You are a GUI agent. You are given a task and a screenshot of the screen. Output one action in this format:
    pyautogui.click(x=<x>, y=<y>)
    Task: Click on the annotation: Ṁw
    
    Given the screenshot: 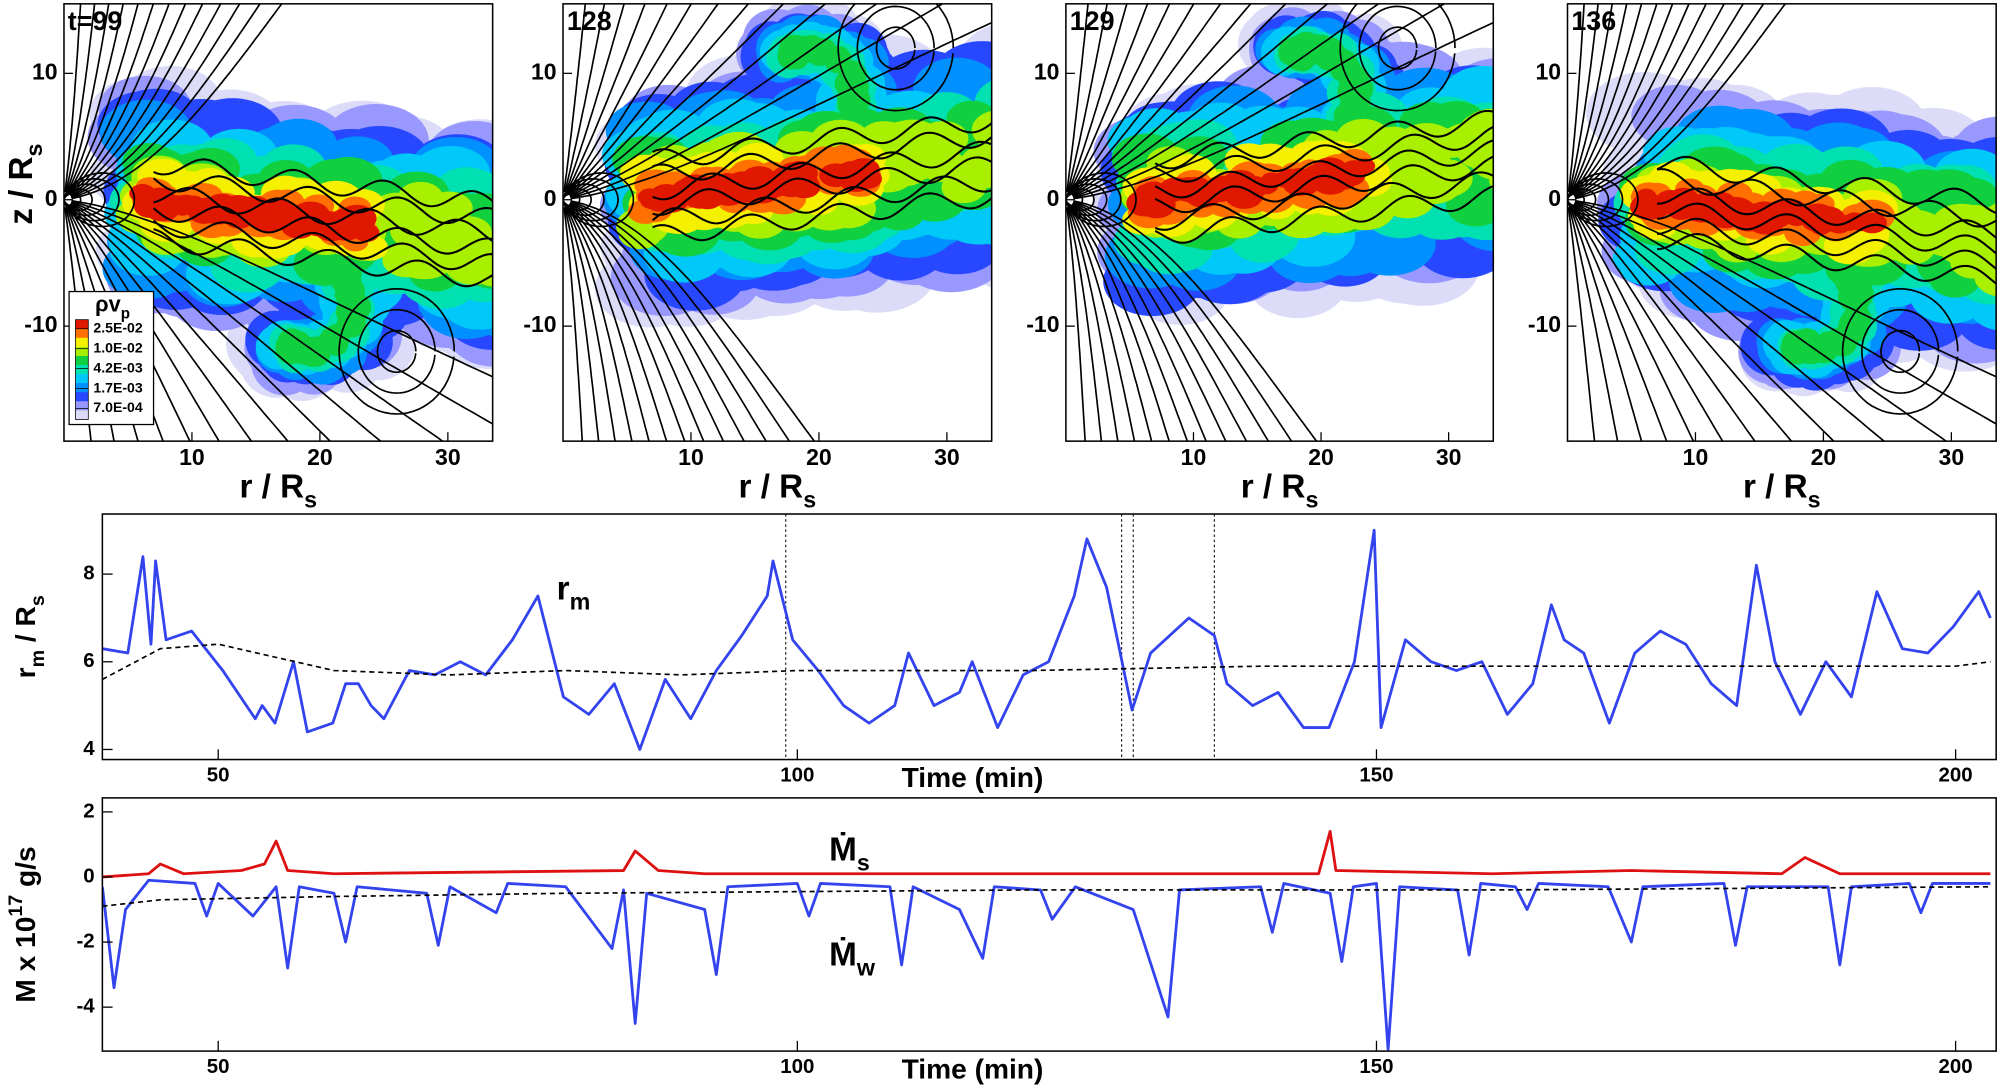 What is the action you would take?
    pyautogui.click(x=852, y=958)
    